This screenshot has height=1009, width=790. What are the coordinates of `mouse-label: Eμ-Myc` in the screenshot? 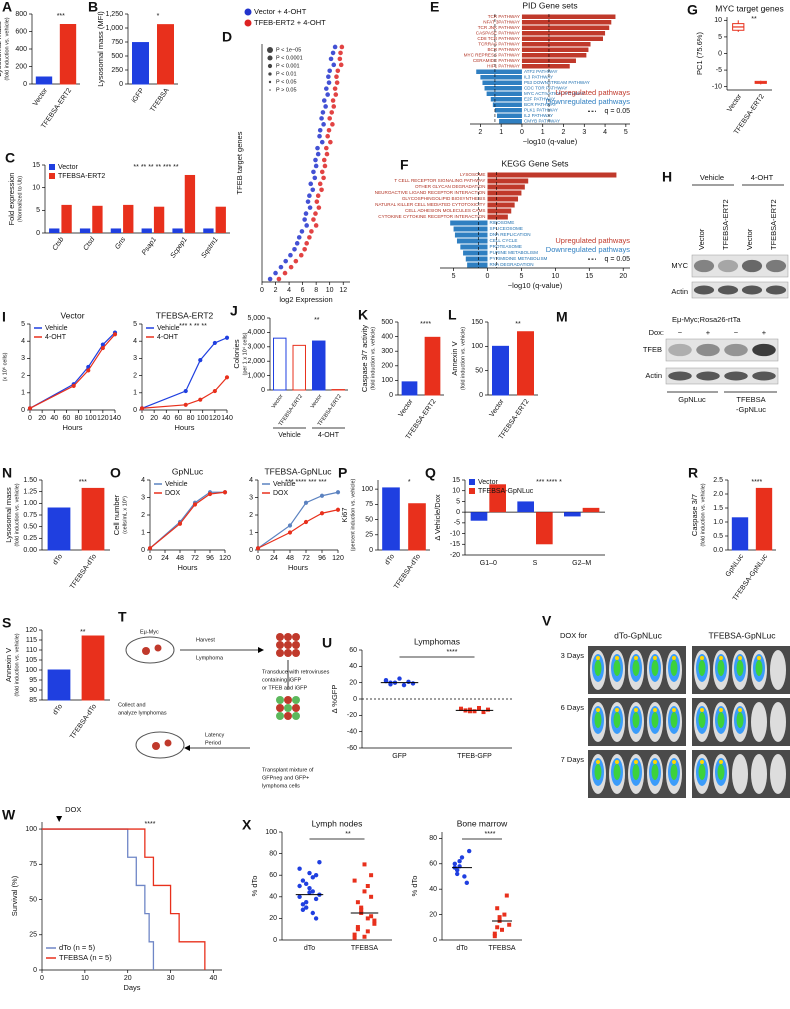 It's located at (149, 632).